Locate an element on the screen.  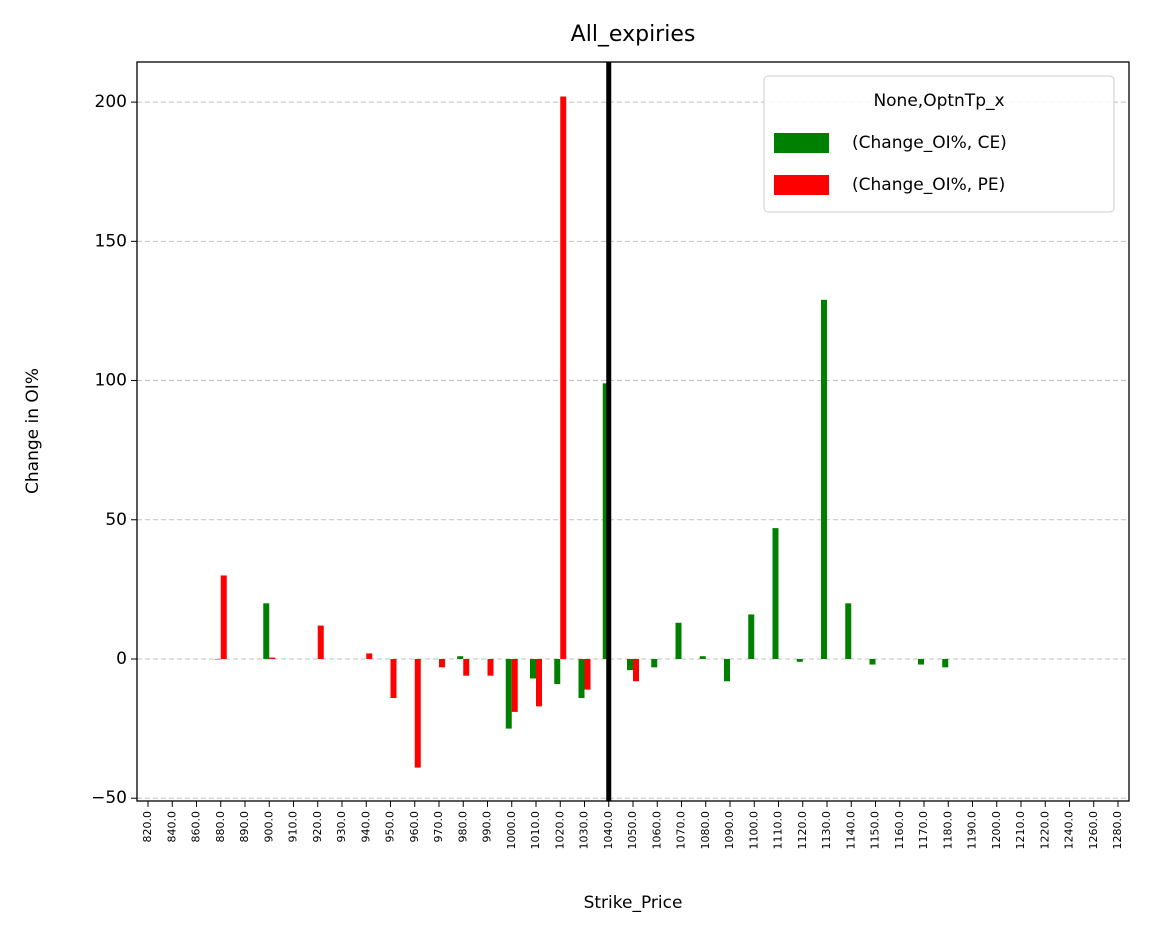
x-tick-label: 900.0 is located at coordinates (268, 827).